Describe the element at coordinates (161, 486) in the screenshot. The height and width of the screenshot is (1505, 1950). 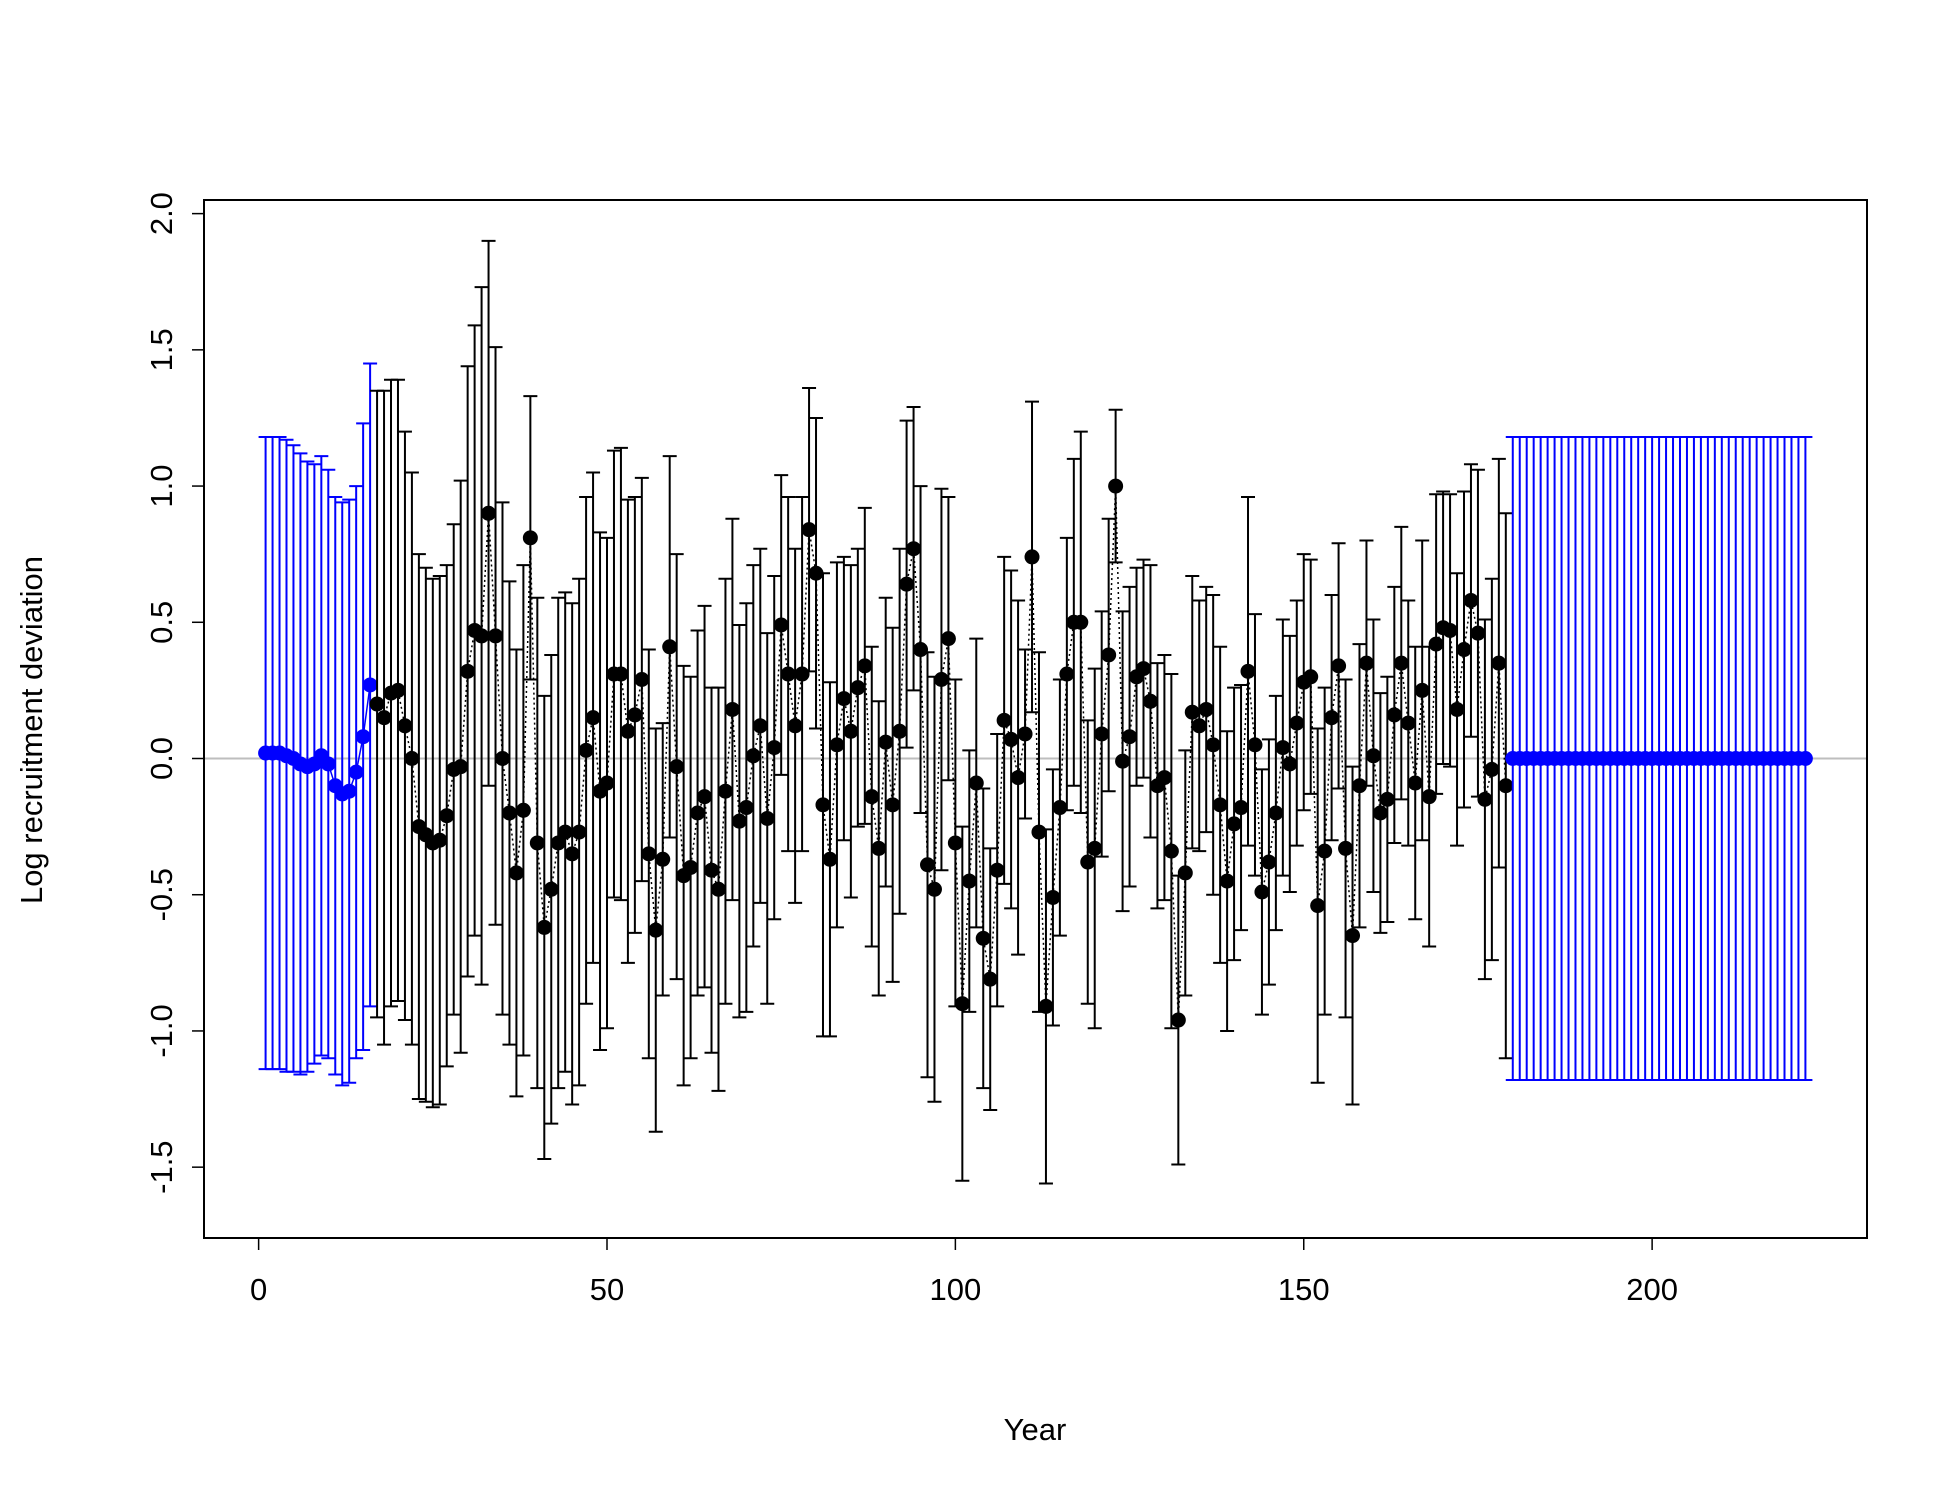
I see `y-tick-label: 1.0` at that location.